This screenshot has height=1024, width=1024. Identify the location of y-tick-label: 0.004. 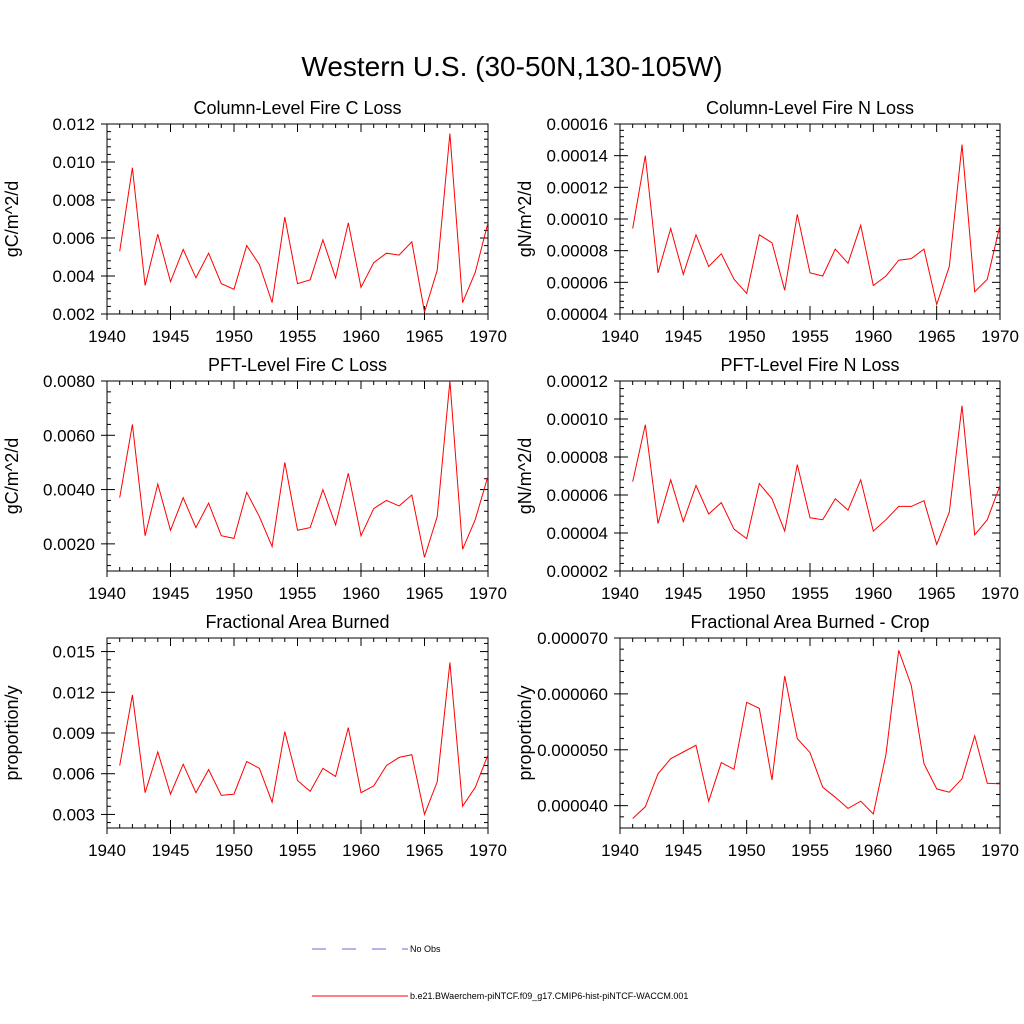
(73, 276).